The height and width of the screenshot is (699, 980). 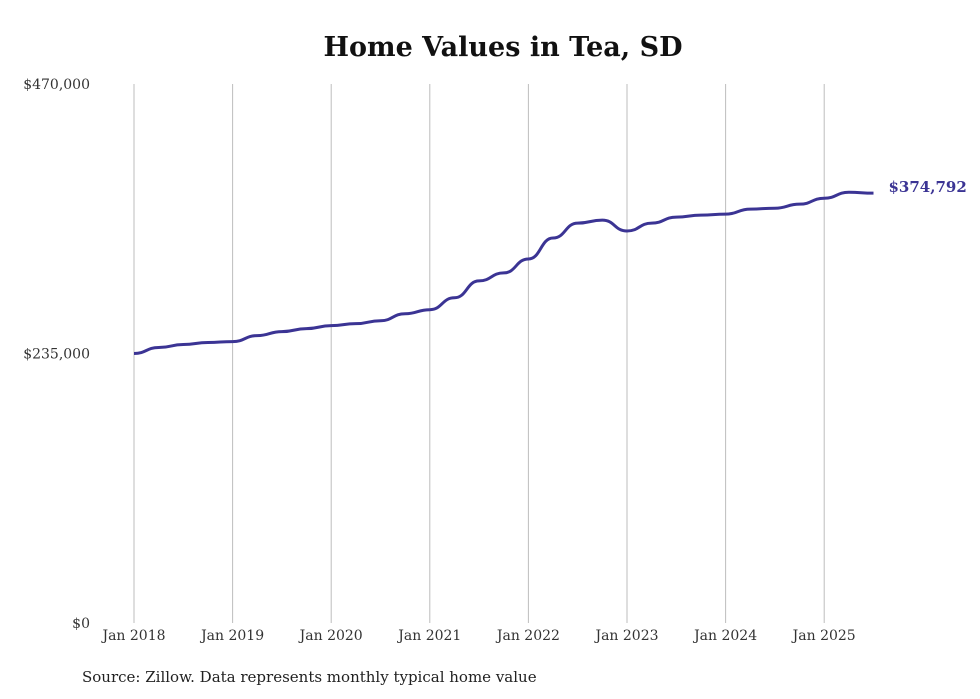 I want to click on x-tick-label: Jan 2024, so click(x=724, y=636).